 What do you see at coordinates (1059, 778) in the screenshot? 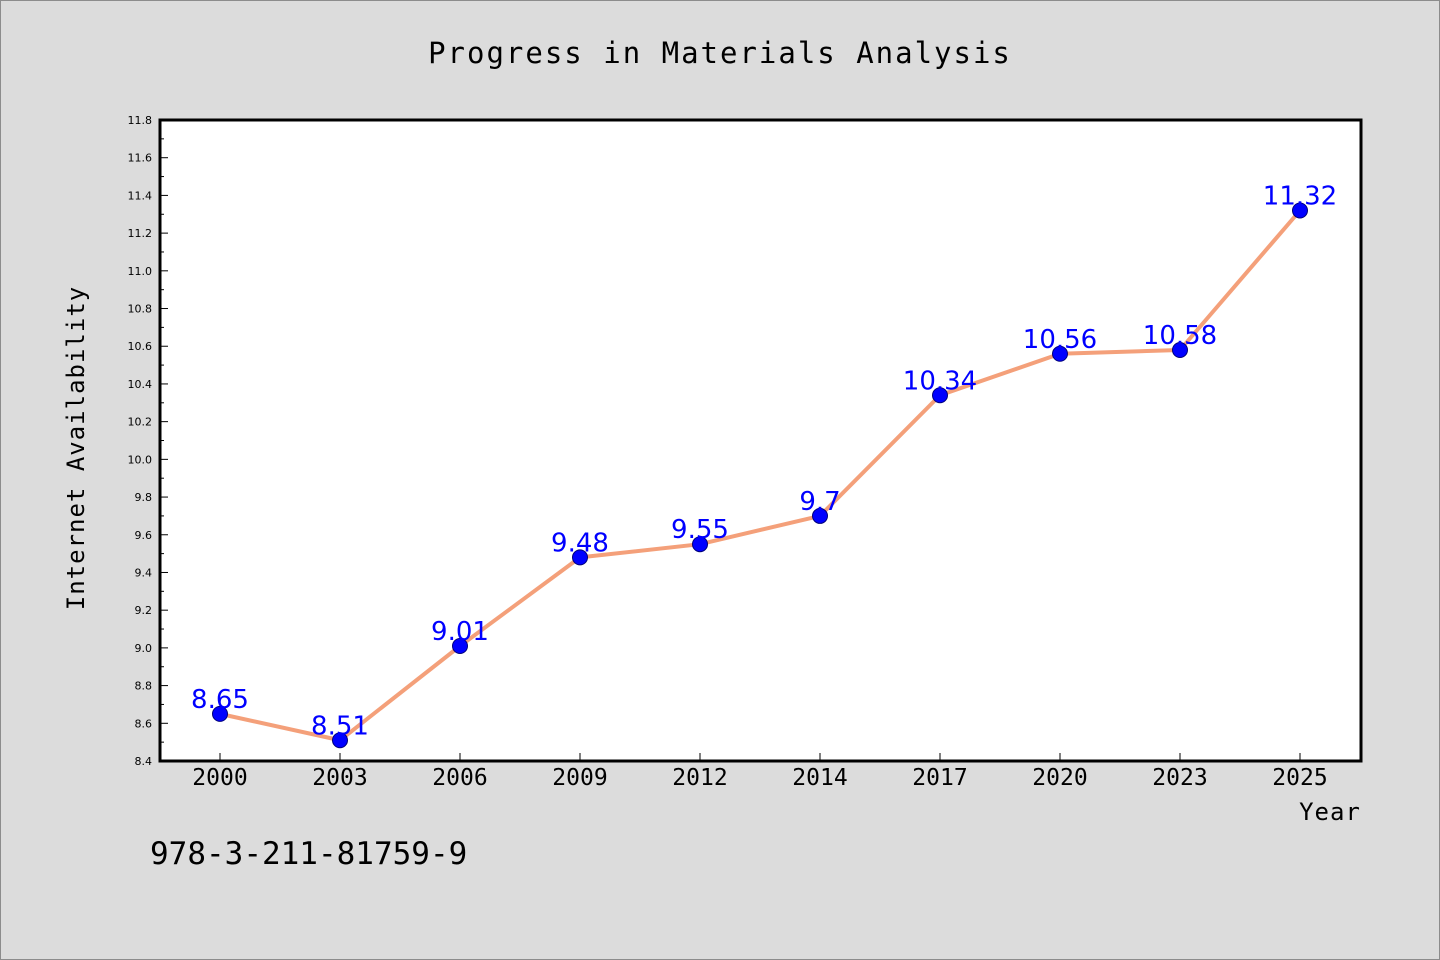
I see `x-tick-label: 2020` at bounding box center [1059, 778].